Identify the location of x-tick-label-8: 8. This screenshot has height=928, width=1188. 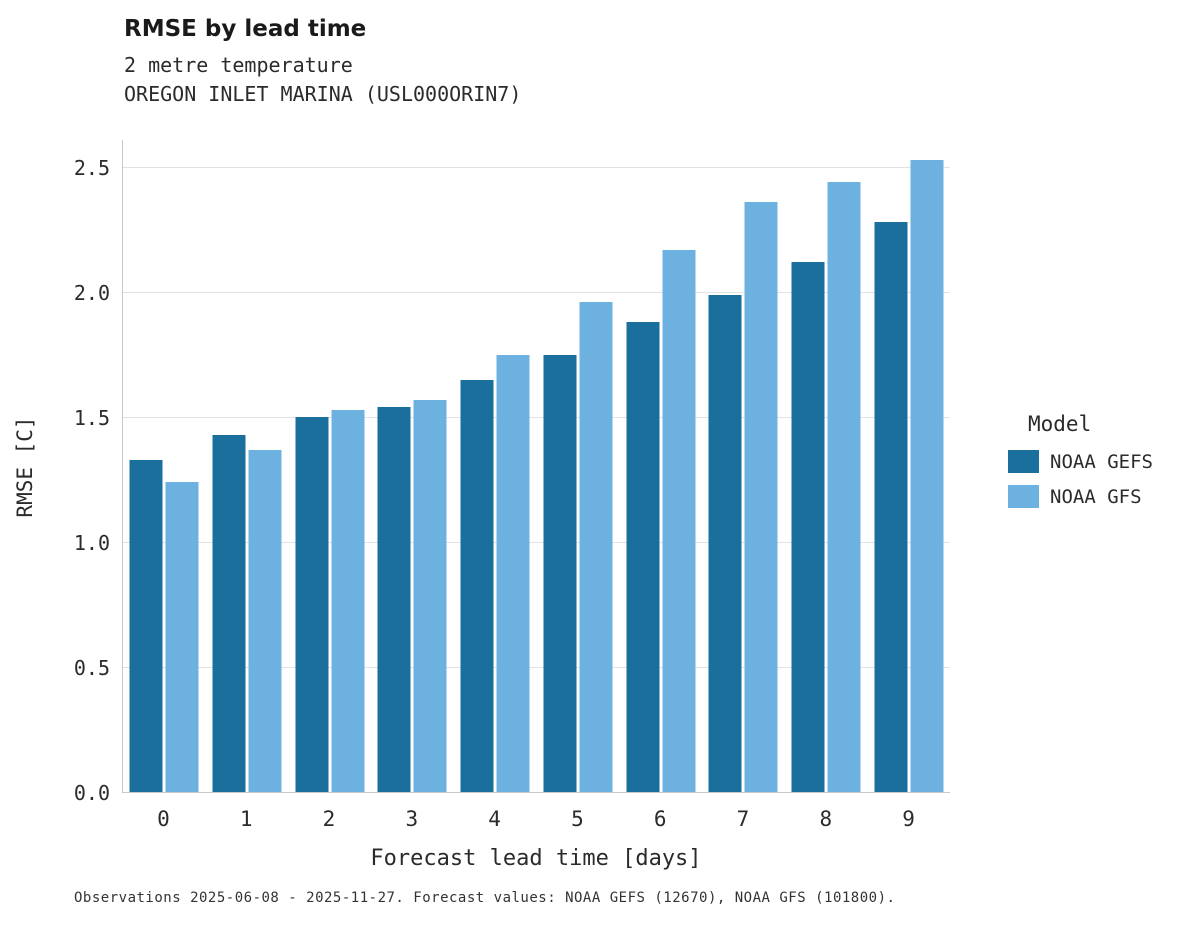
(826, 819).